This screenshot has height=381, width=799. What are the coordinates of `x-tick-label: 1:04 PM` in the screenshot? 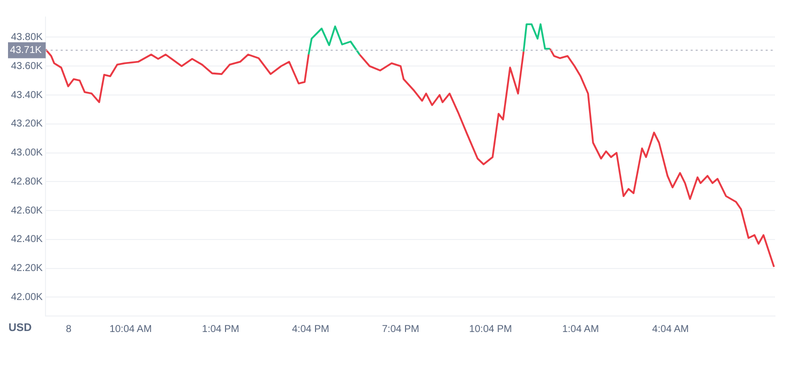 It's located at (221, 329).